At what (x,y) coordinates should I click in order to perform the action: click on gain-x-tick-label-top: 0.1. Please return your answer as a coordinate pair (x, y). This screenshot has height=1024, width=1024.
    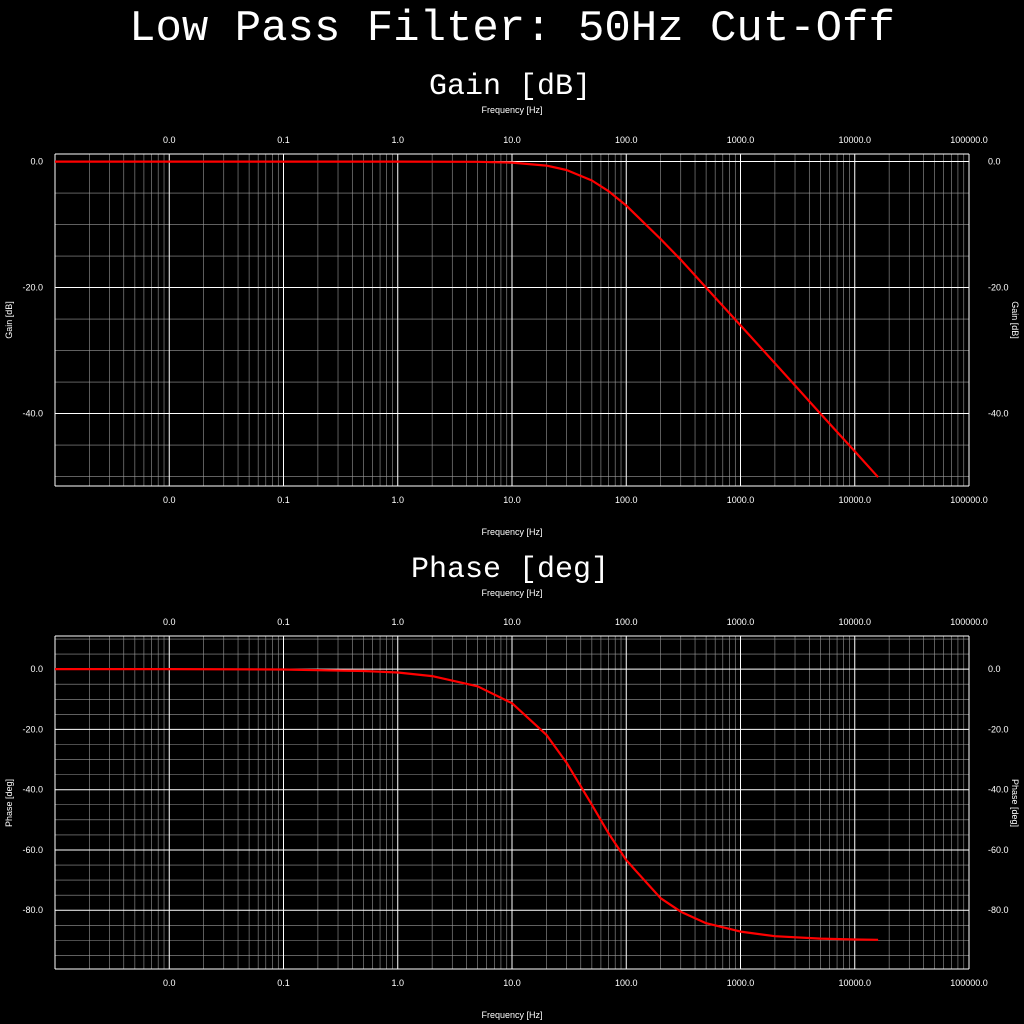
    Looking at the image, I should click on (283, 140).